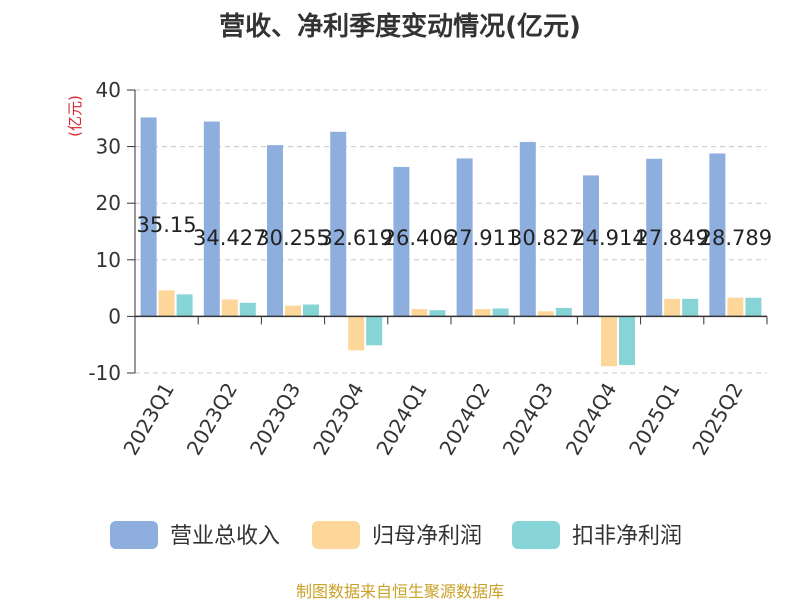 The image size is (800, 602). What do you see at coordinates (735, 238) in the screenshot?
I see `data-label: 28.789` at bounding box center [735, 238].